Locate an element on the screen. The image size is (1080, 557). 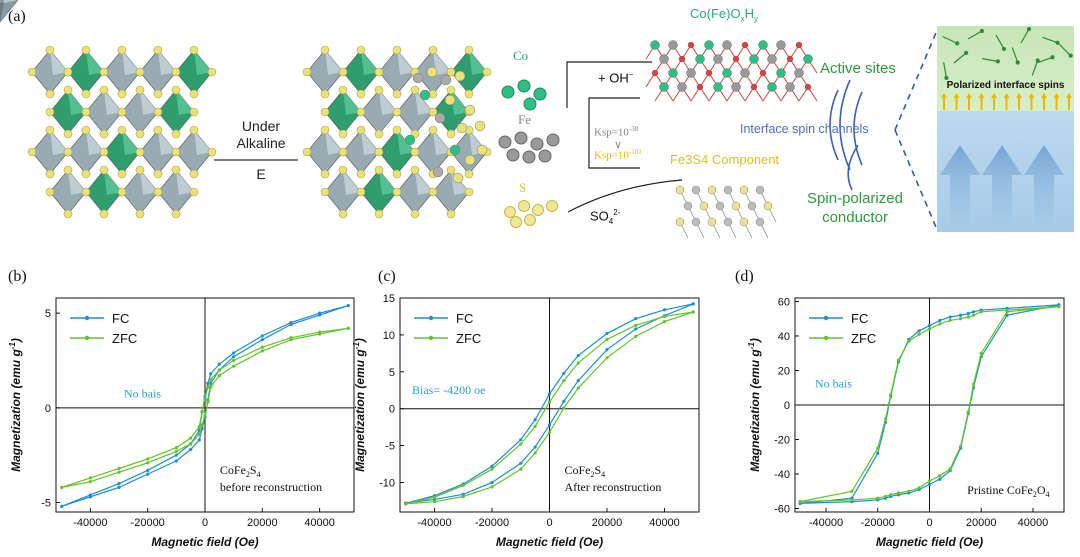
crystal-pristine is located at coordinates (122, 132).